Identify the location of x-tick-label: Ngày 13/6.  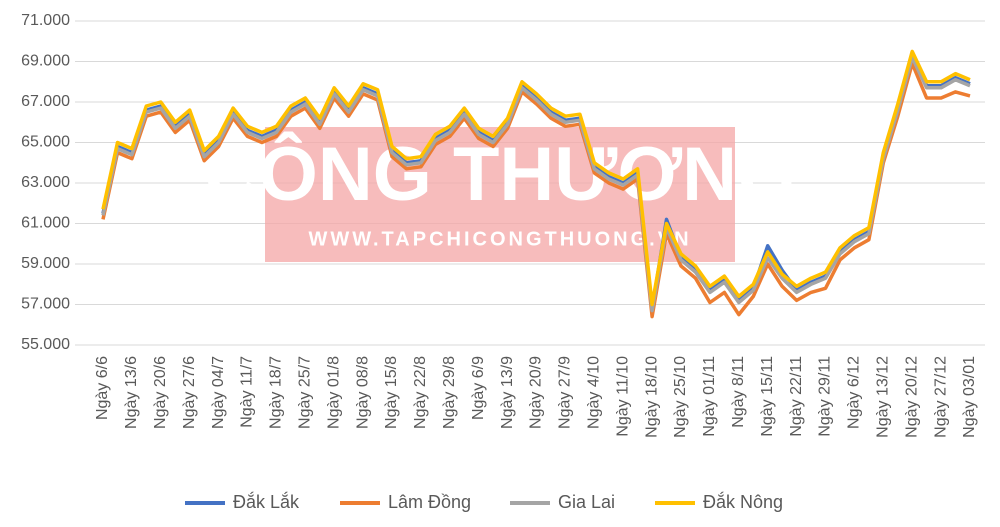
(131, 392).